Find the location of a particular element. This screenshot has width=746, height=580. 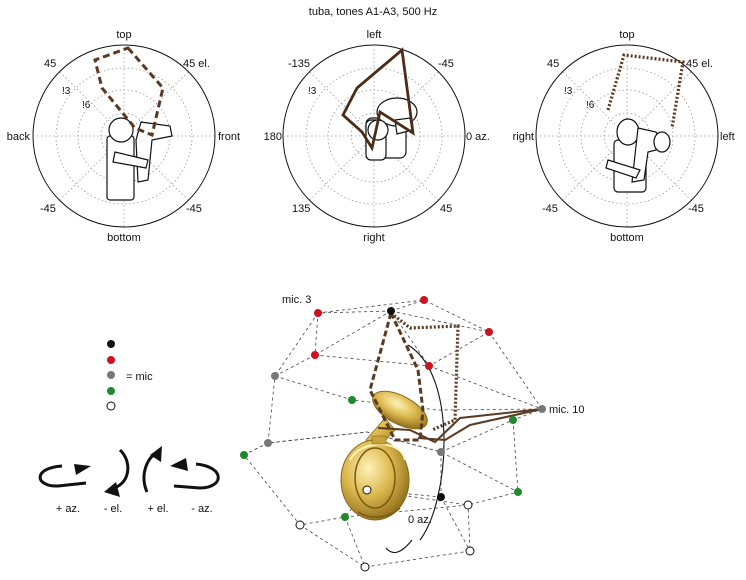

radiation-pattern-front is located at coordinates (129, 92).